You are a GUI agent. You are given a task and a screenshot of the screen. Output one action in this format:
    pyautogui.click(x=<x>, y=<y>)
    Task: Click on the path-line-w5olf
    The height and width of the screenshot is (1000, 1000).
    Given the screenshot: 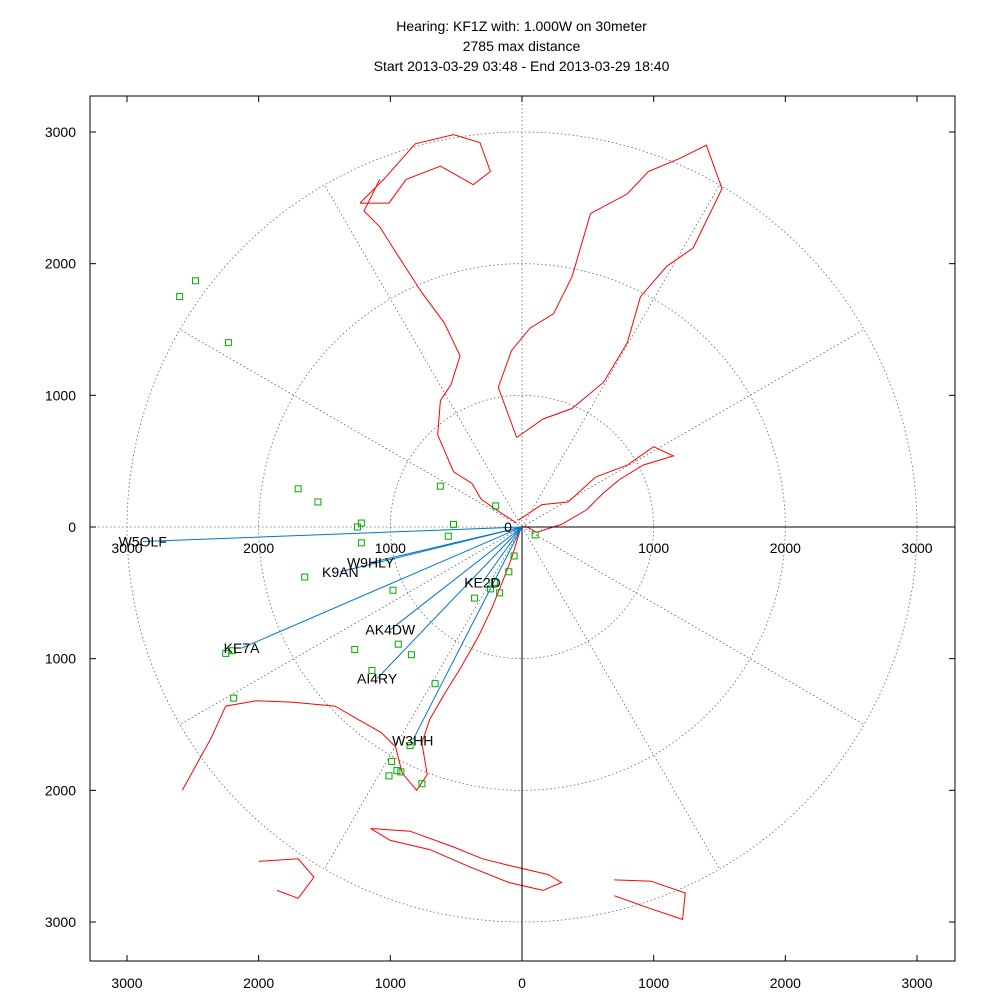 What is the action you would take?
    pyautogui.click(x=332, y=534)
    